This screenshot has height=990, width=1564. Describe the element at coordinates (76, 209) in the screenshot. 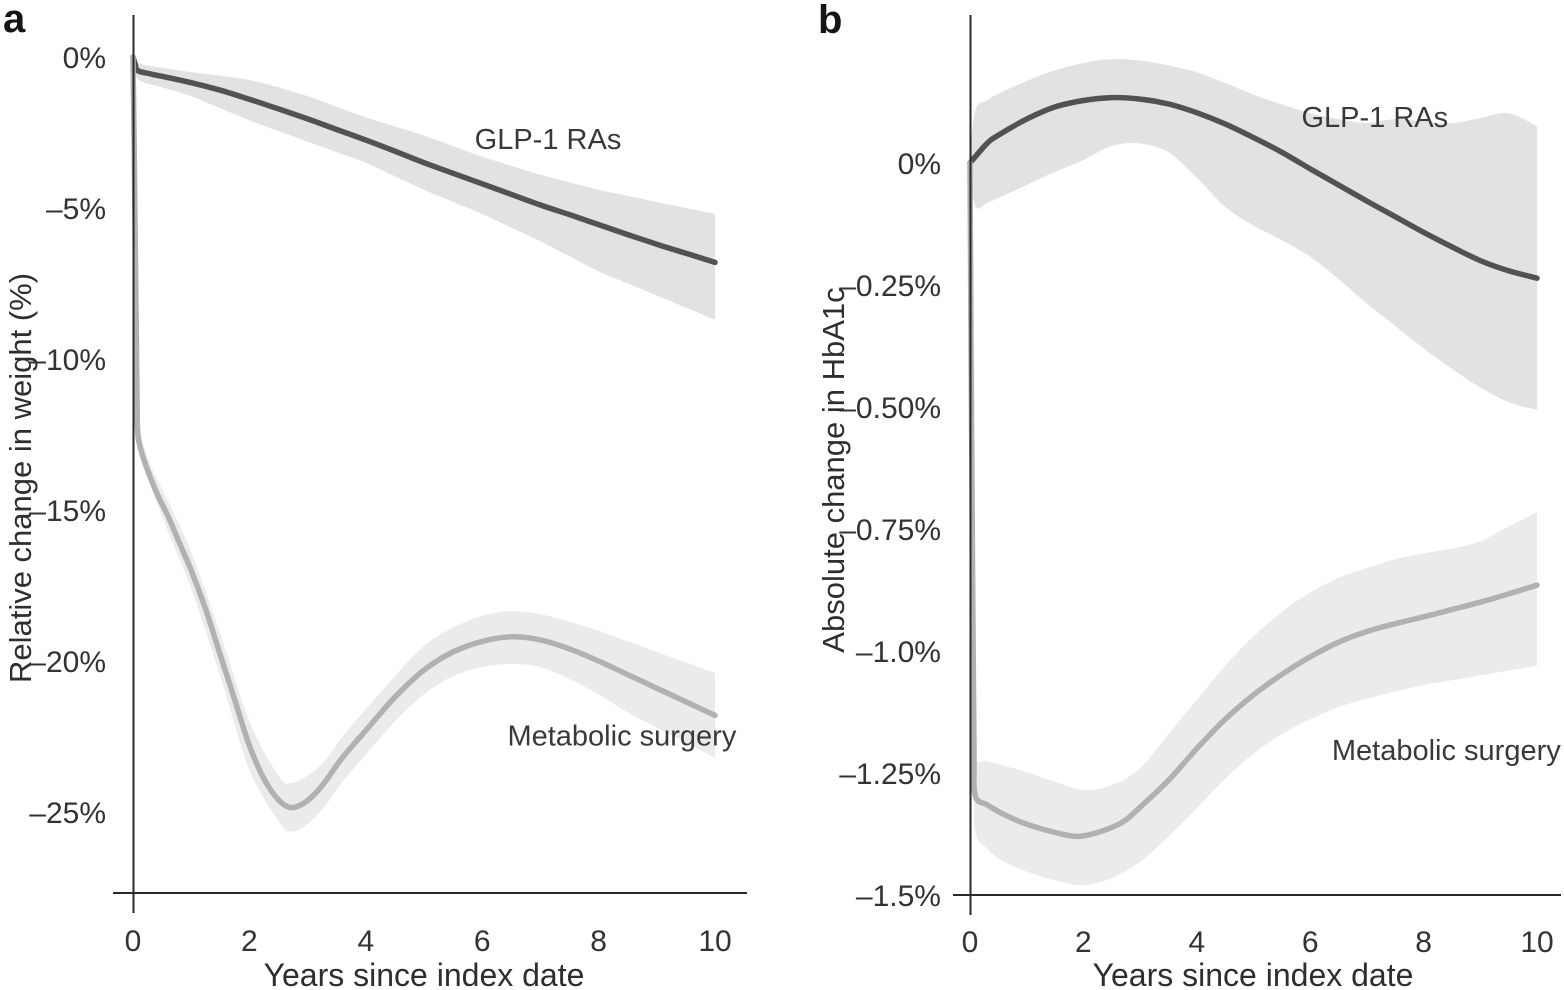

I see `y-tick-label: –5%` at that location.